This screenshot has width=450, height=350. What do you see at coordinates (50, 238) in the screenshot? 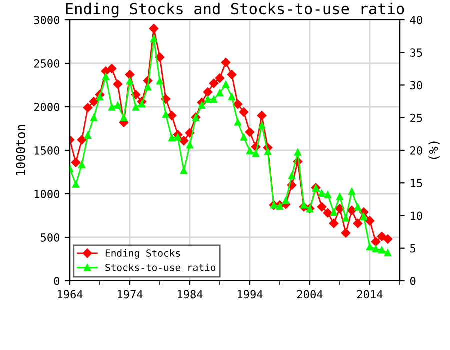
I see `y-tick-label: 500` at bounding box center [50, 238].